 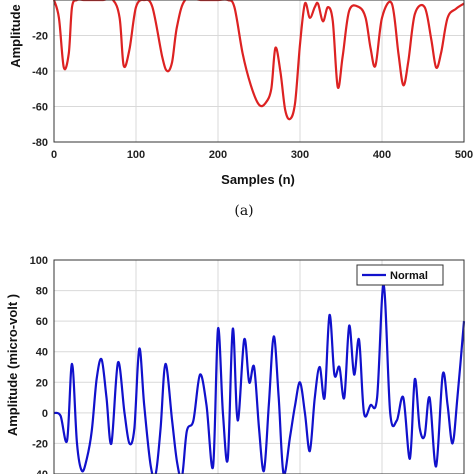 I want to click on chart-b-ytick-label: 40, so click(x=42, y=353).